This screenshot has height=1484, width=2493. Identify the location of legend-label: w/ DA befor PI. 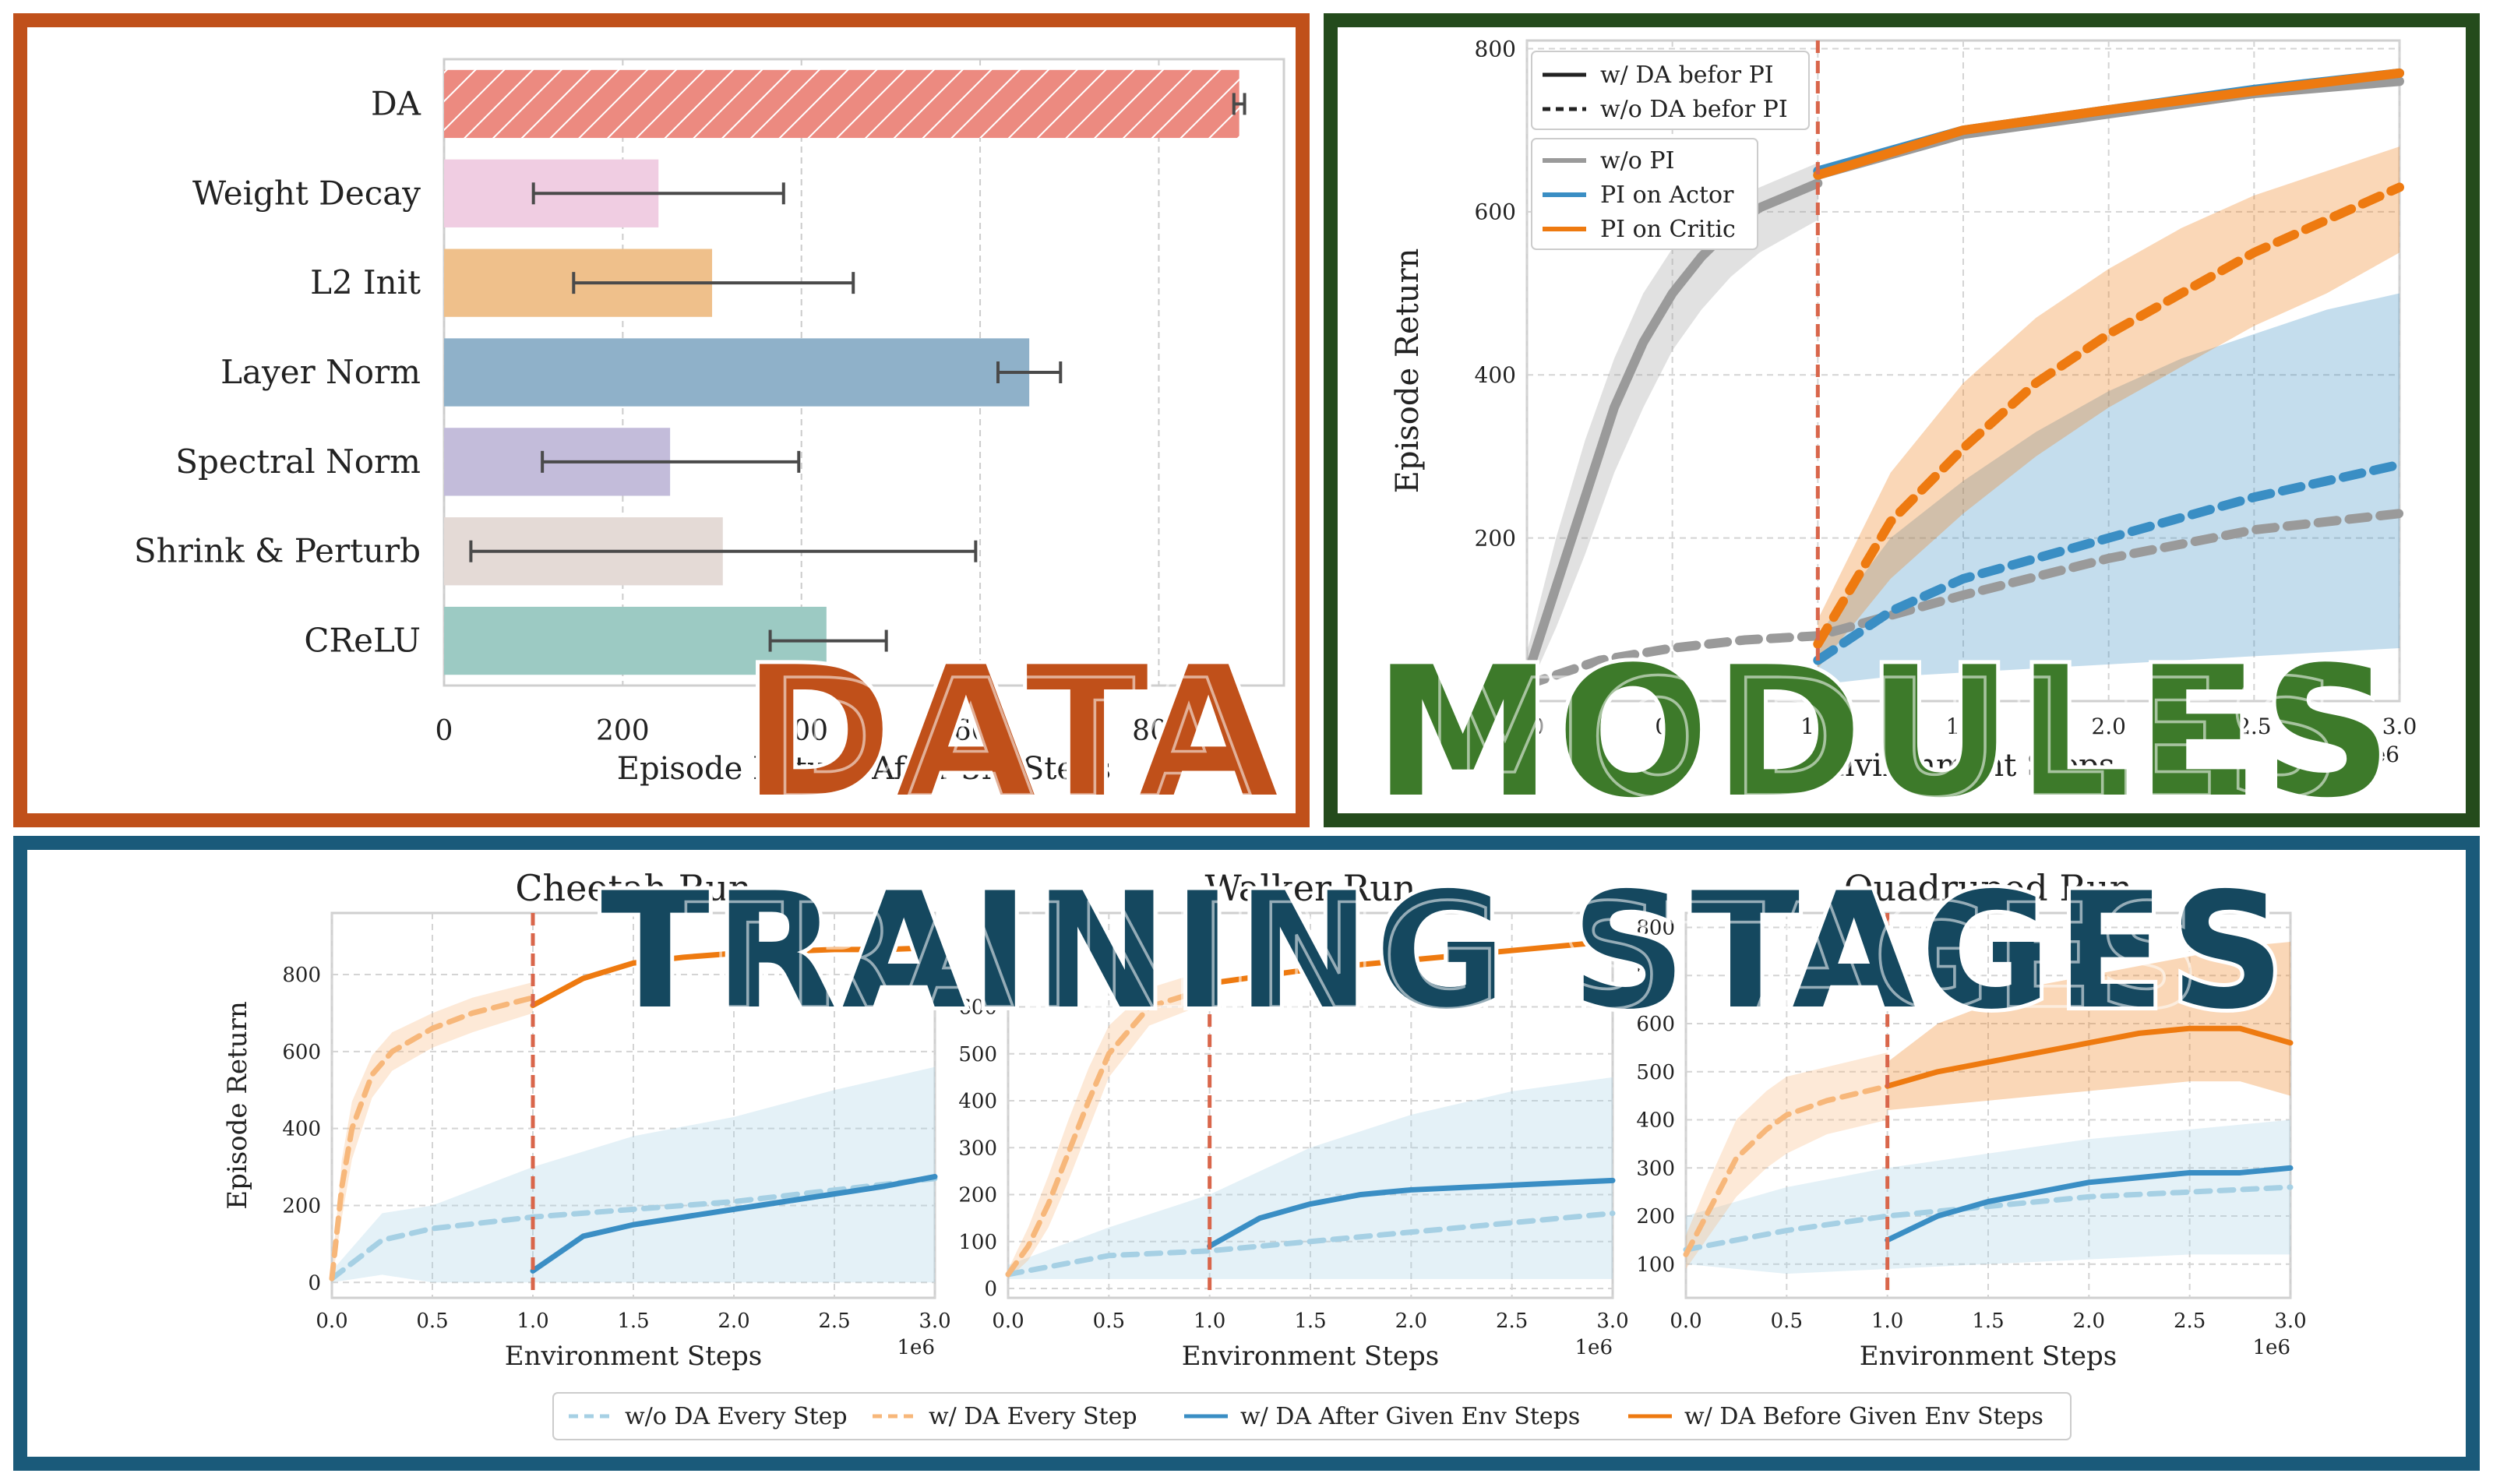
(1687, 76).